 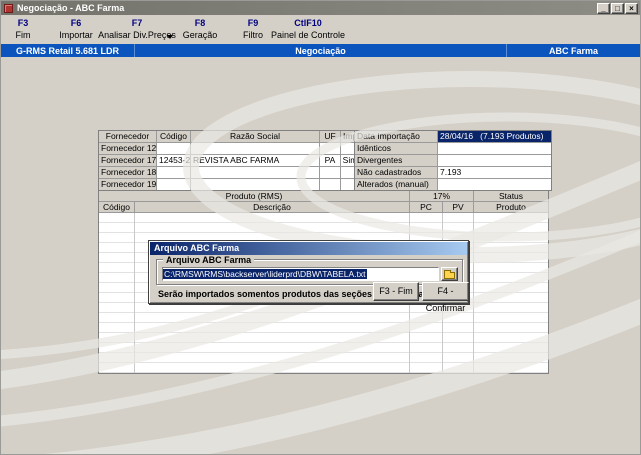 I want to click on toolbar-item-geracao: F8 Geração, so click(x=200, y=29).